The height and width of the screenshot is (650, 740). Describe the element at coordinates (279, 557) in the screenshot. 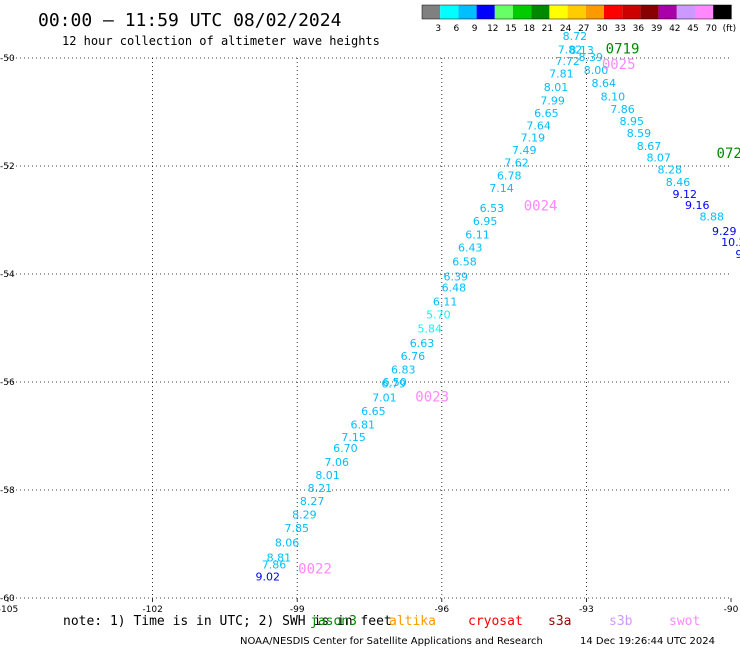

I see `swh-value-label: 8.81` at that location.